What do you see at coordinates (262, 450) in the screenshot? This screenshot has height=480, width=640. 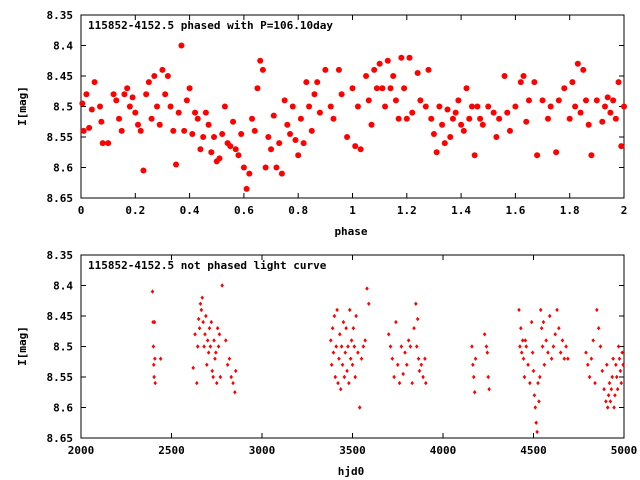 I see `unphased-x-tick-label: 3000` at bounding box center [262, 450].